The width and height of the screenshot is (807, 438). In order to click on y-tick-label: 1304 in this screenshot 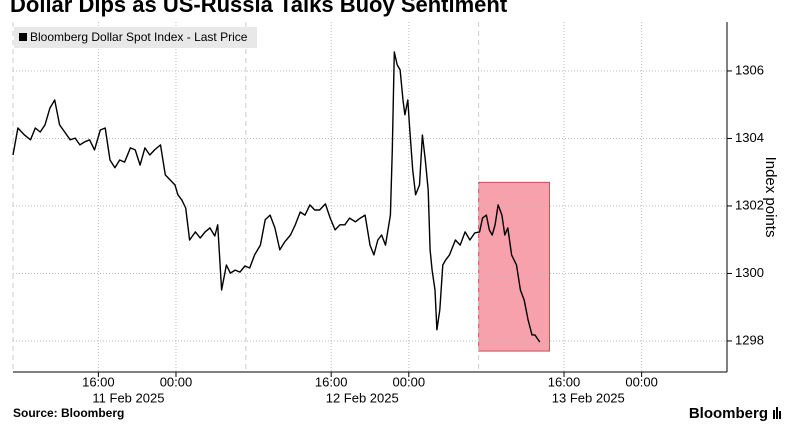, I will do `click(749, 137)`.